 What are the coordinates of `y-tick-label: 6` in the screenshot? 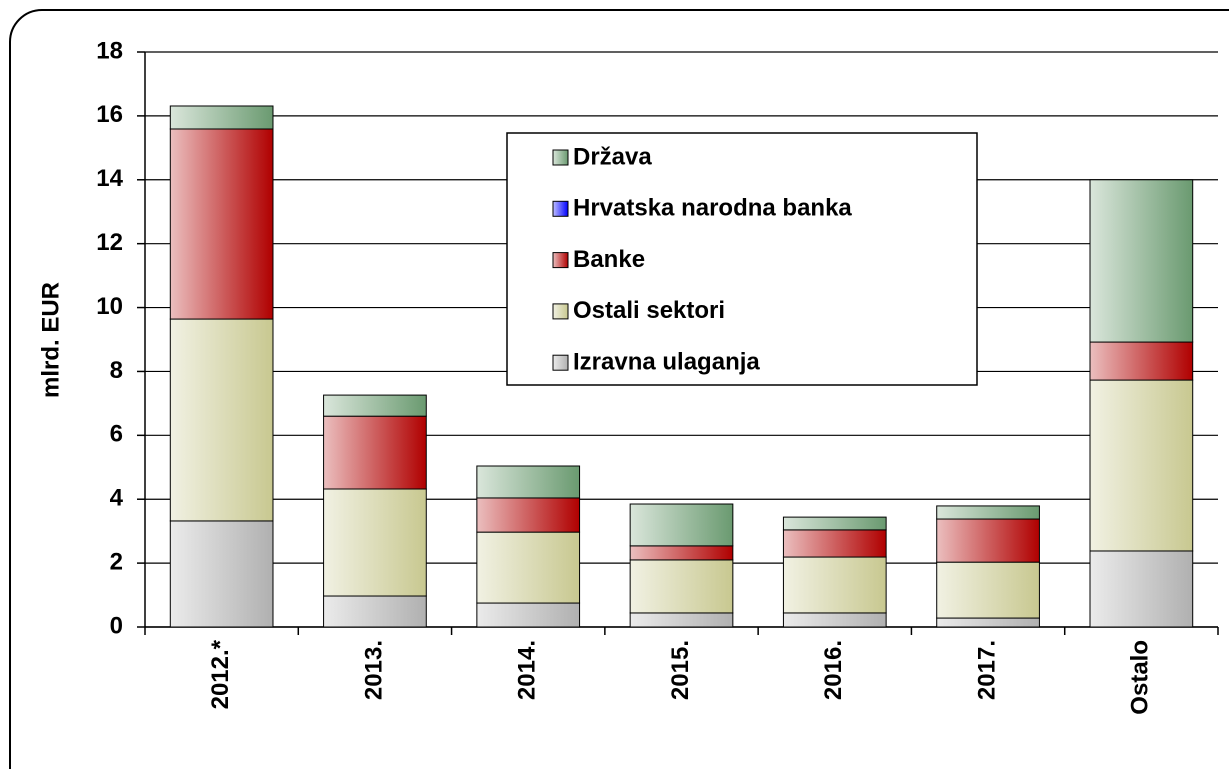 It's located at (116, 434).